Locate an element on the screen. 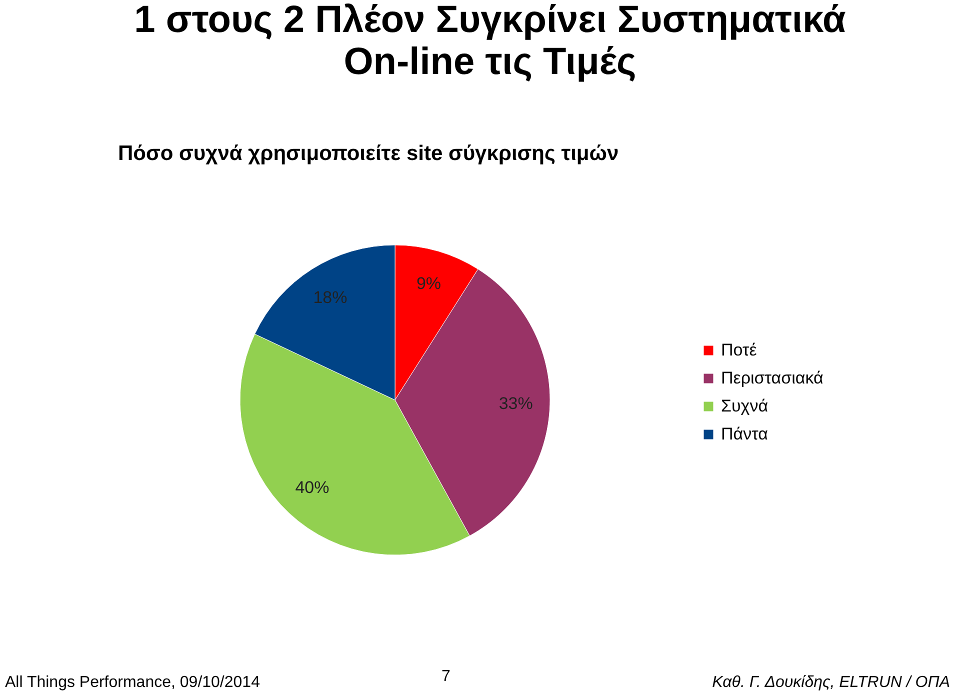 The width and height of the screenshot is (960, 694). data-label: 18% is located at coordinates (330, 297).